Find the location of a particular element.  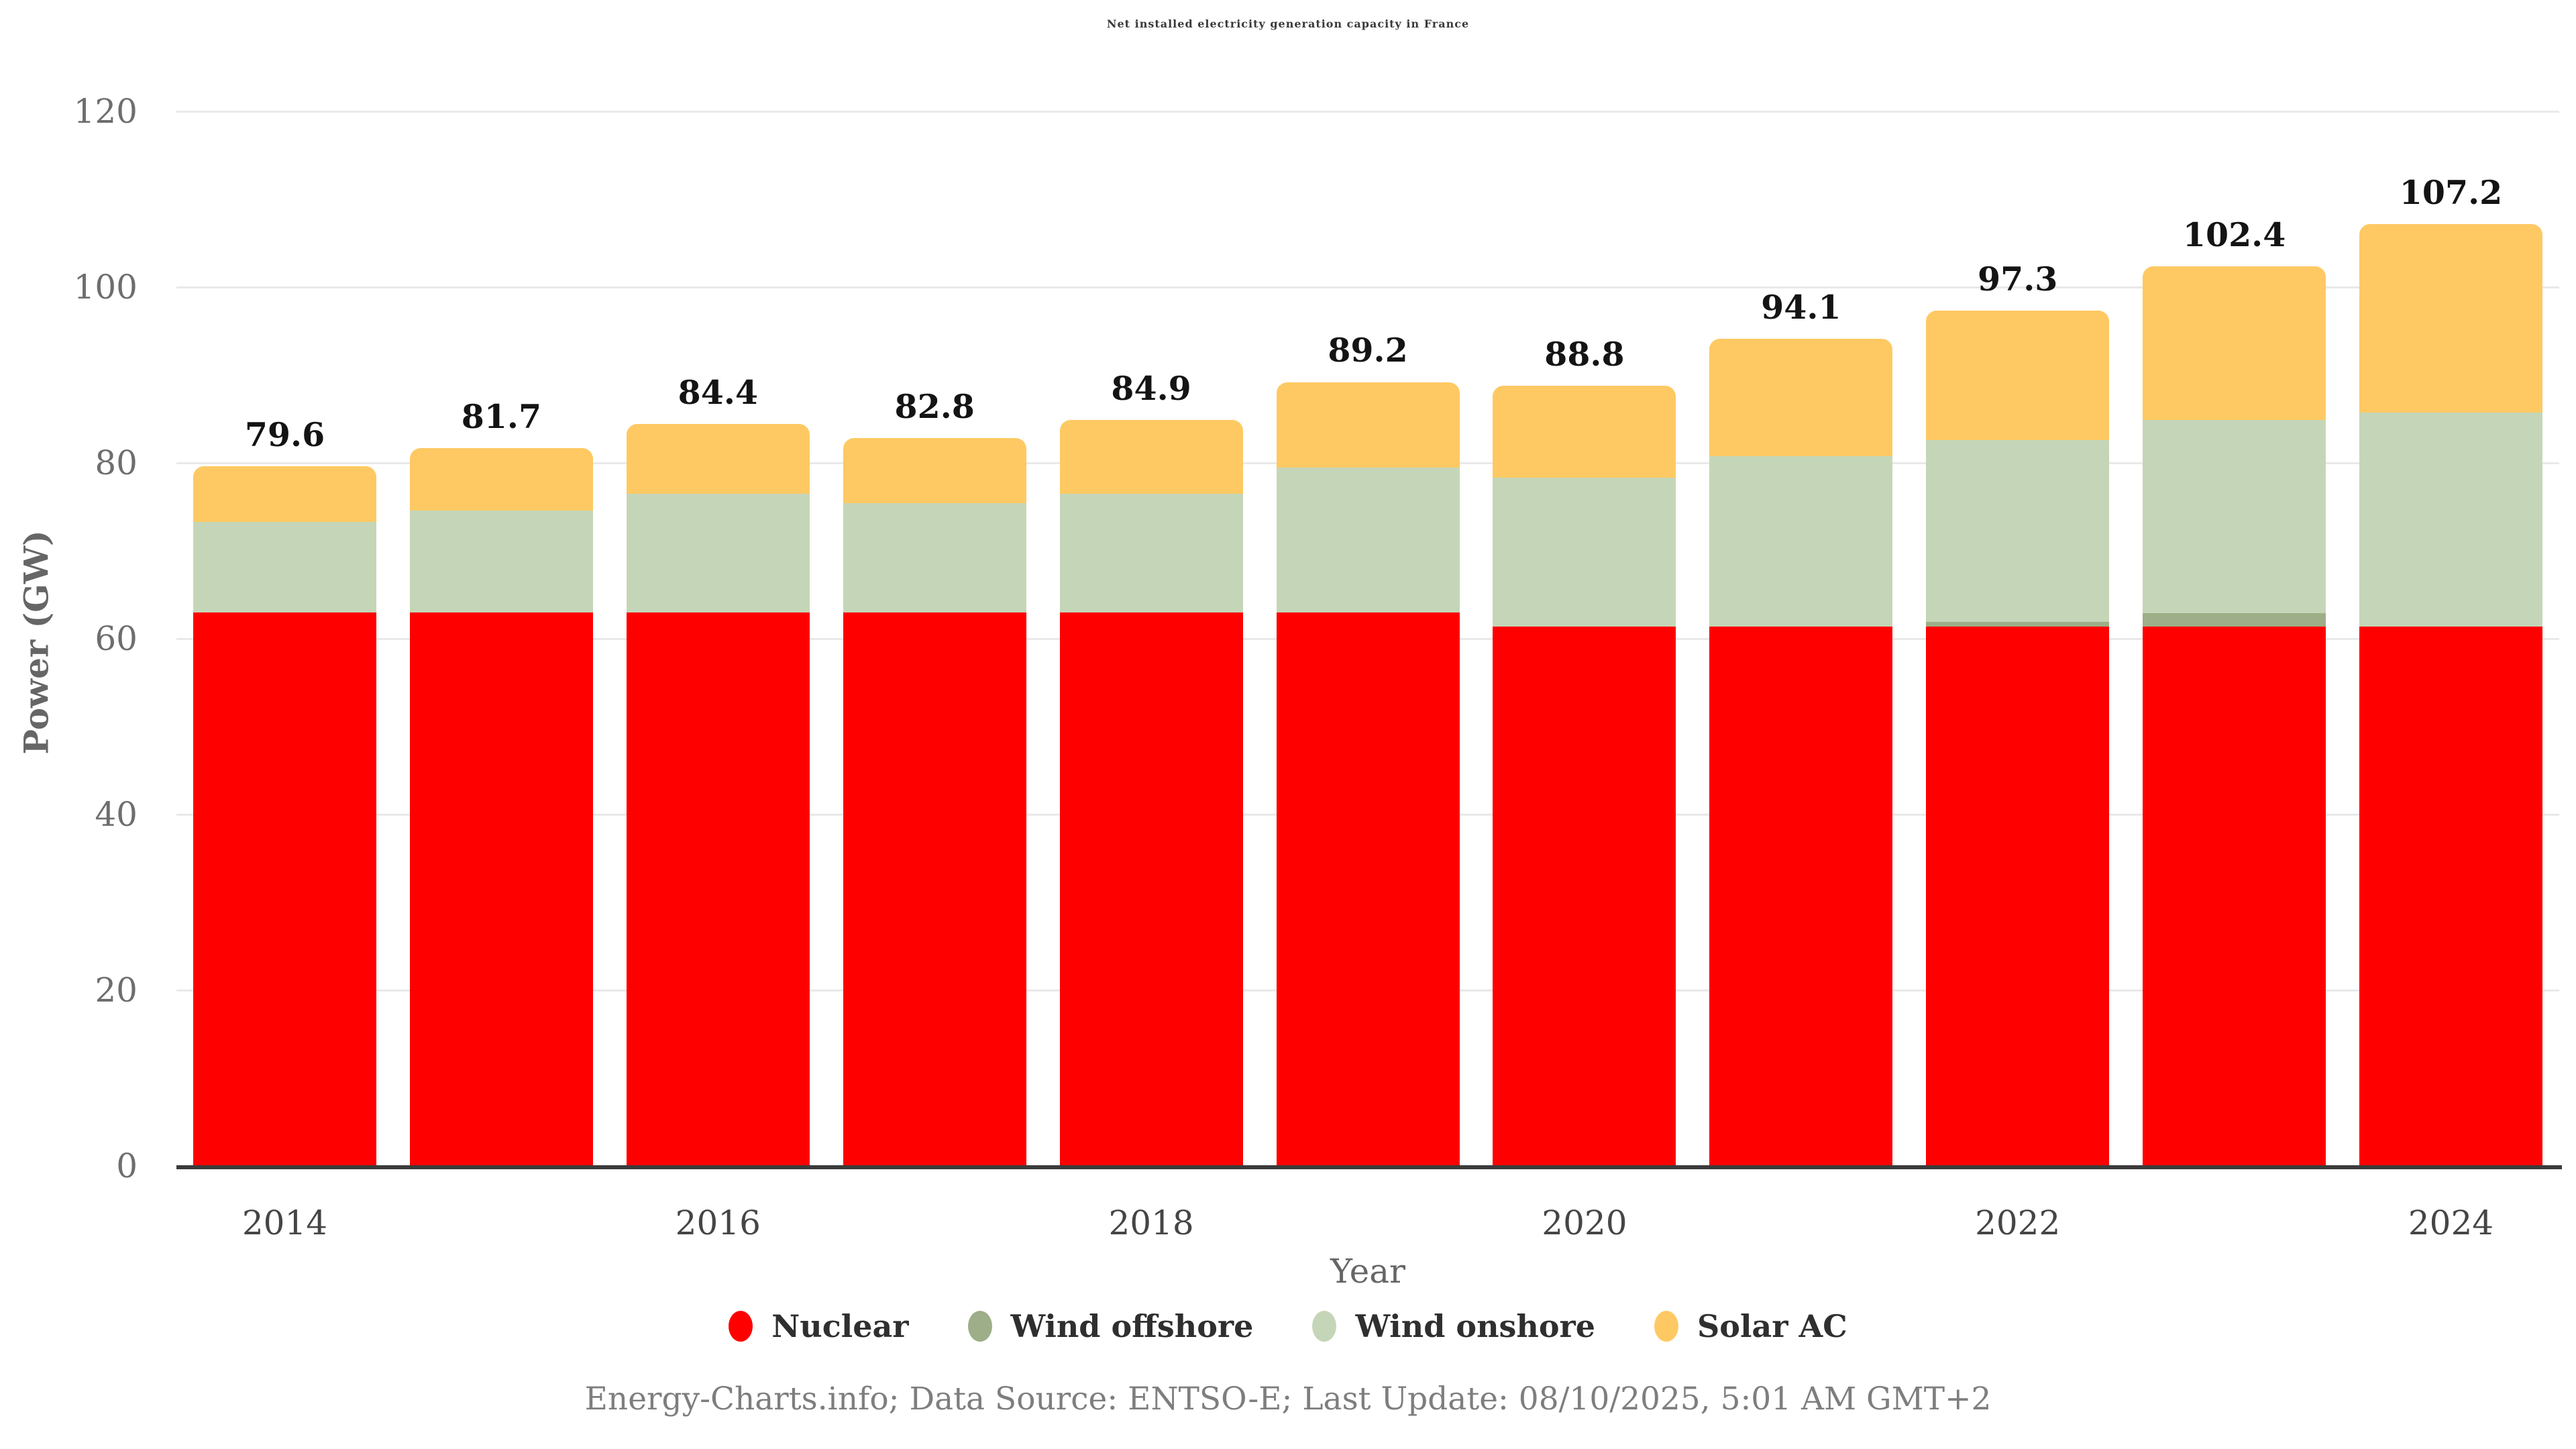

bar-2016 is located at coordinates (718, 795).